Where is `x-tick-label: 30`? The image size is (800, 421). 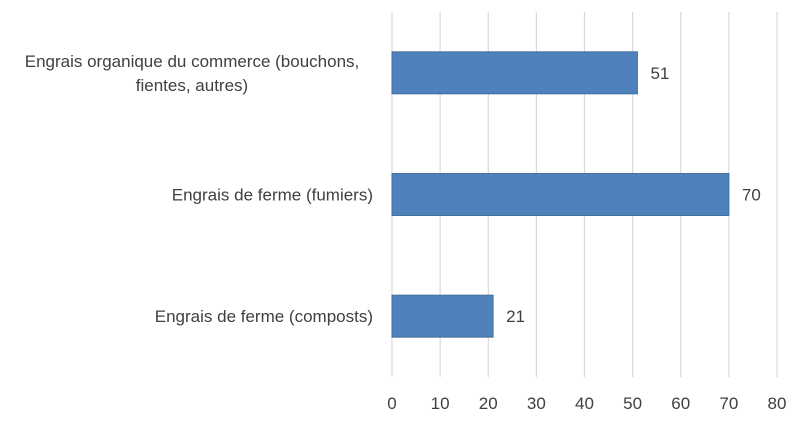
x-tick-label: 30 is located at coordinates (536, 403).